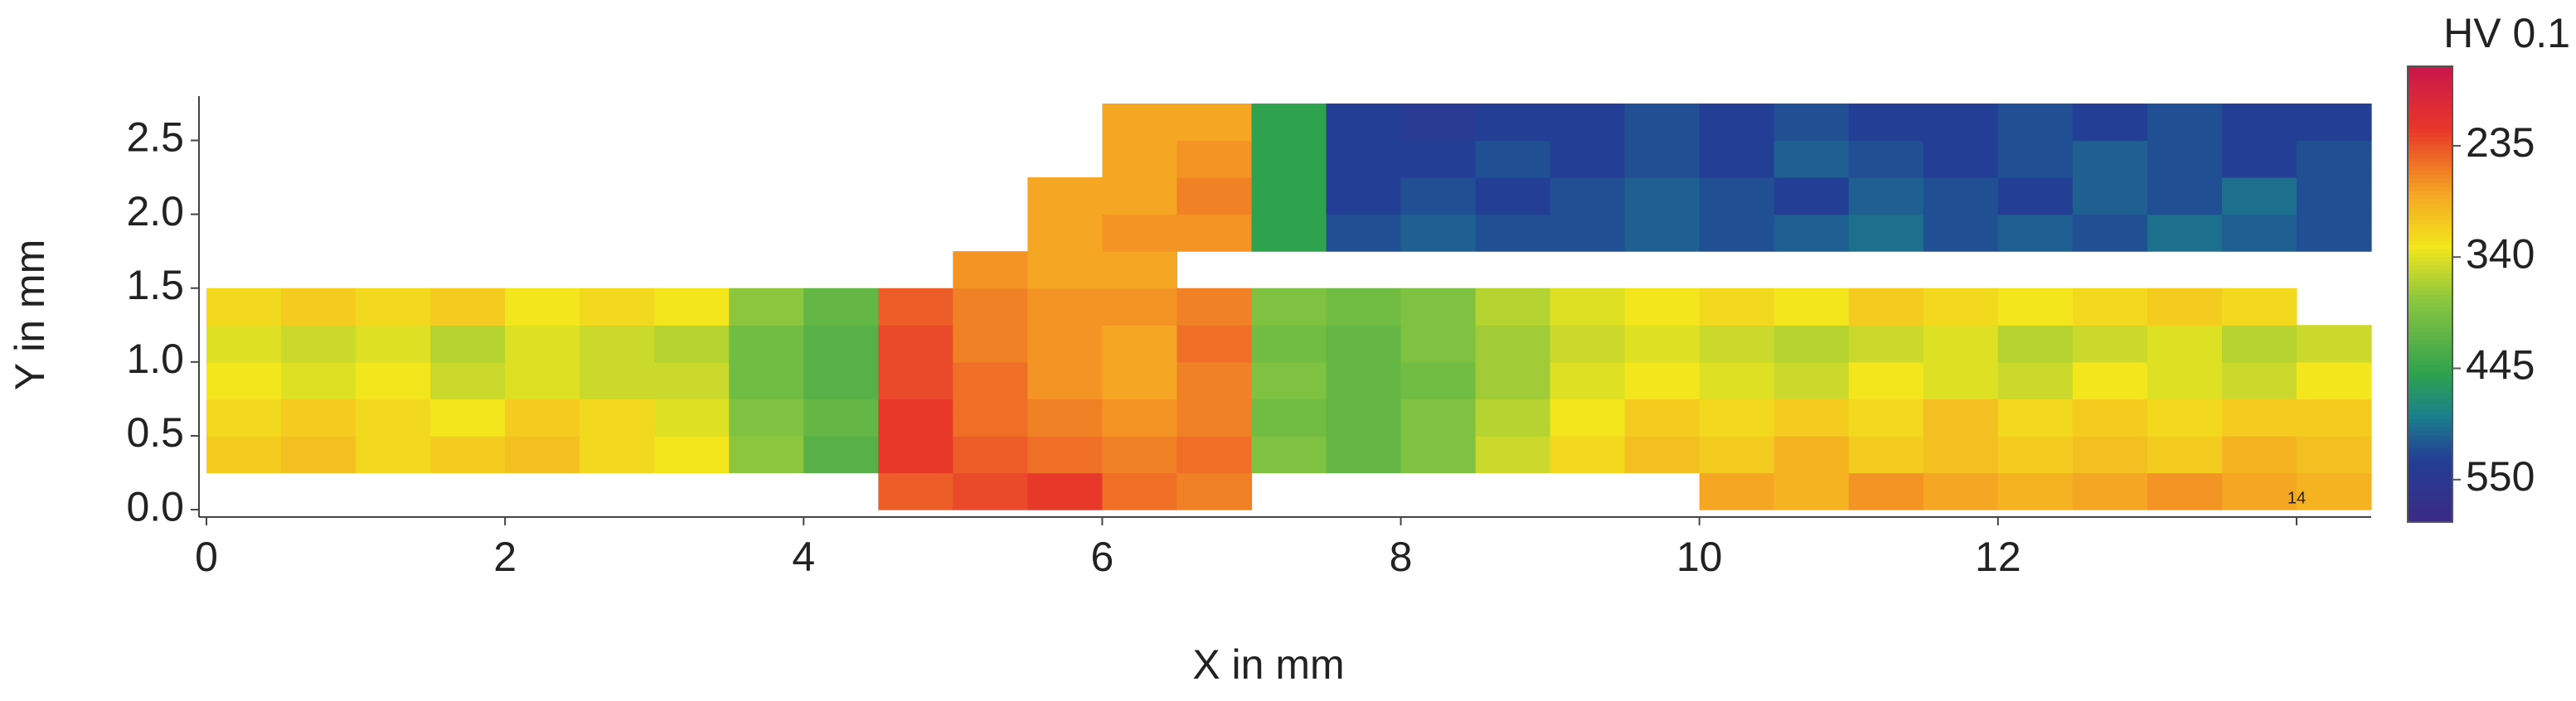 Image resolution: width=2576 pixels, height=701 pixels. I want to click on x-tick-label: 2, so click(505, 557).